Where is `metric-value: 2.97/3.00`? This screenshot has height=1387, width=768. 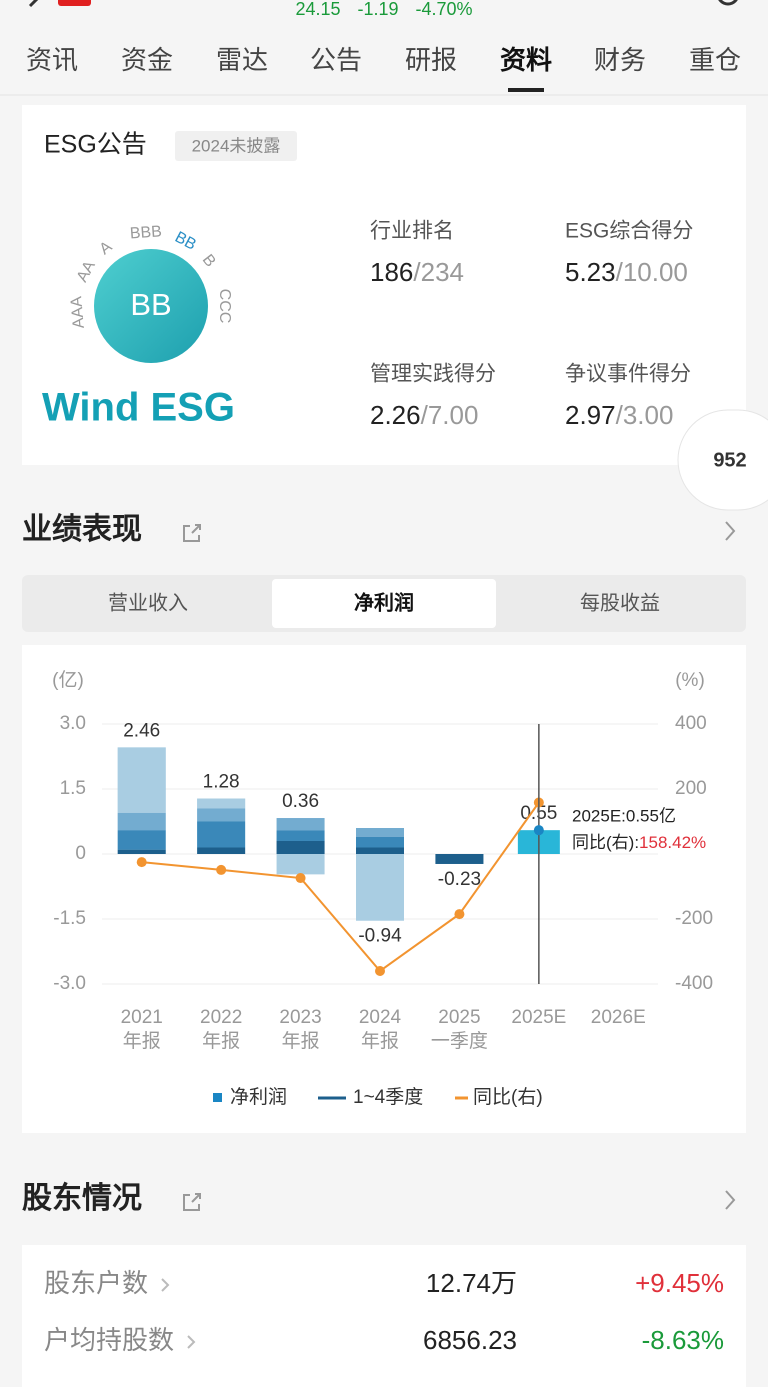
metric-value: 2.97/3.00 is located at coordinates (619, 415).